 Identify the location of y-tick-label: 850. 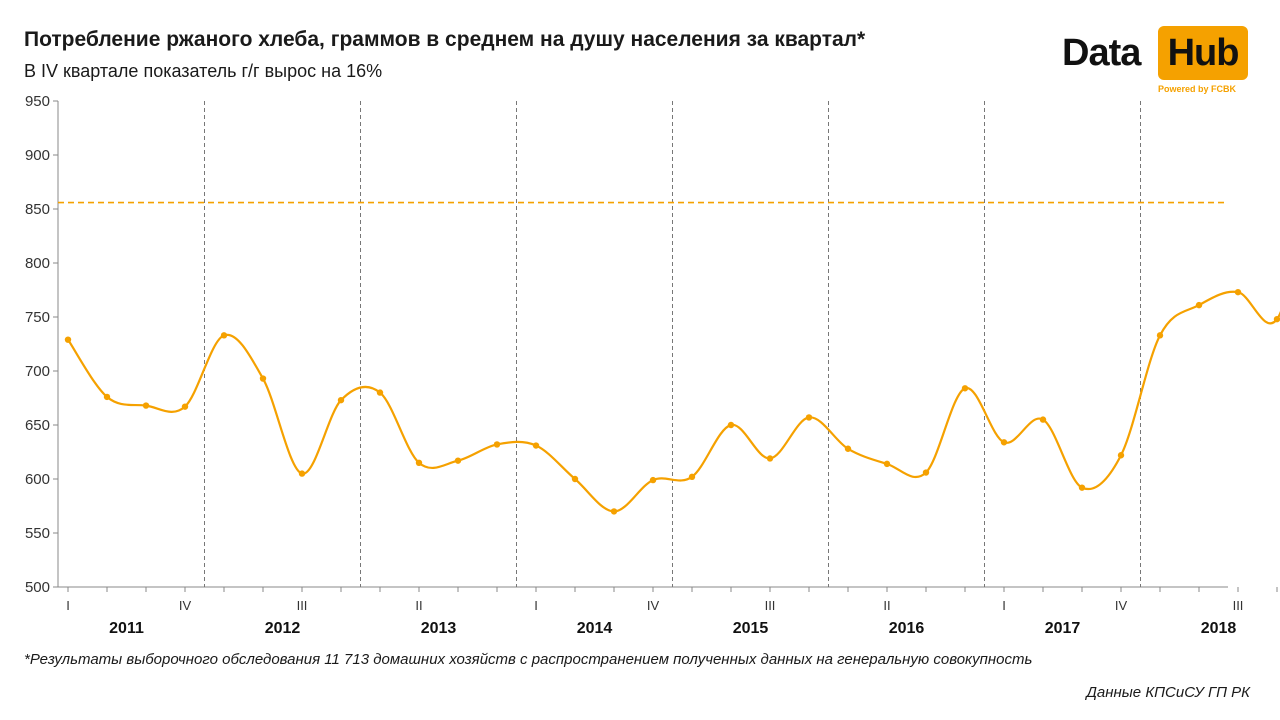
(37, 209).